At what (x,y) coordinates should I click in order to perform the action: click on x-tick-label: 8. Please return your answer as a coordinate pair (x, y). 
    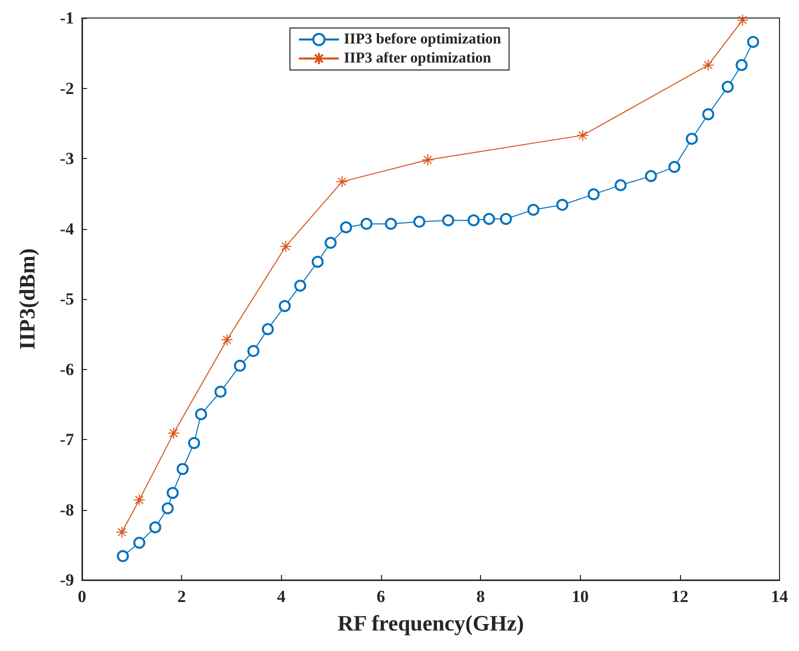
    Looking at the image, I should click on (480, 596).